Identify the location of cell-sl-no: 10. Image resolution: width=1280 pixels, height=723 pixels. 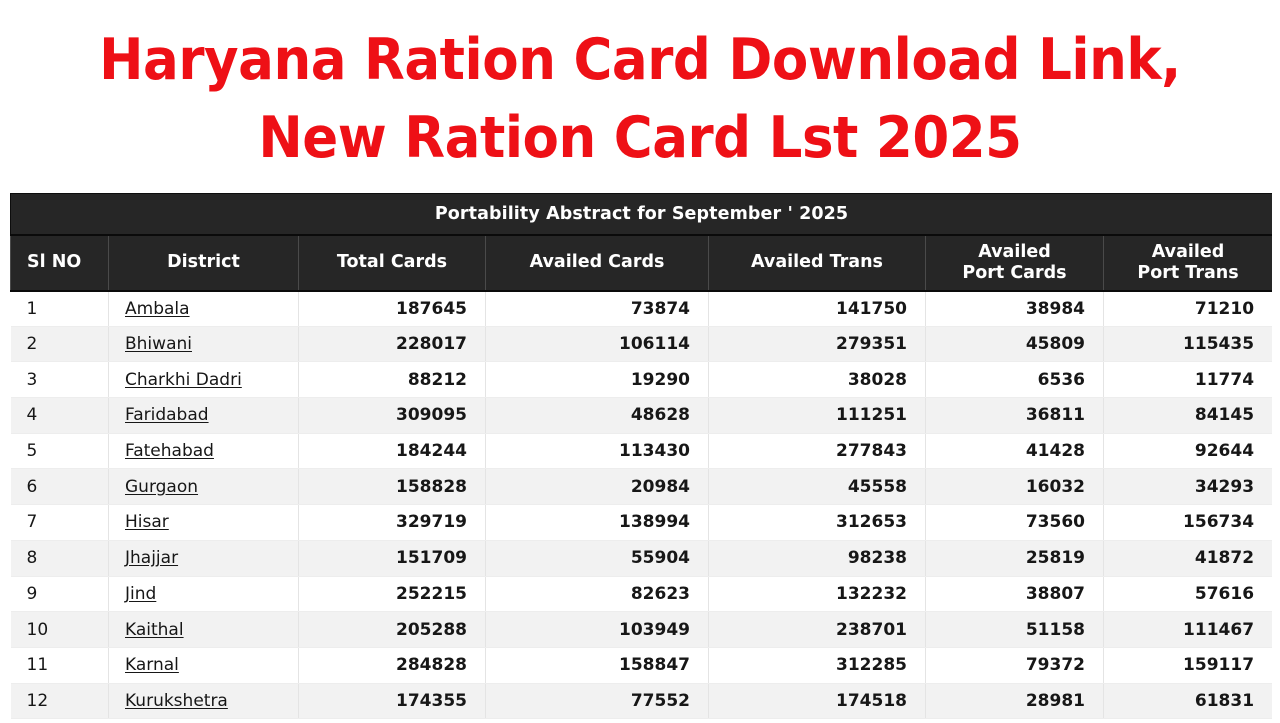
(59, 629).